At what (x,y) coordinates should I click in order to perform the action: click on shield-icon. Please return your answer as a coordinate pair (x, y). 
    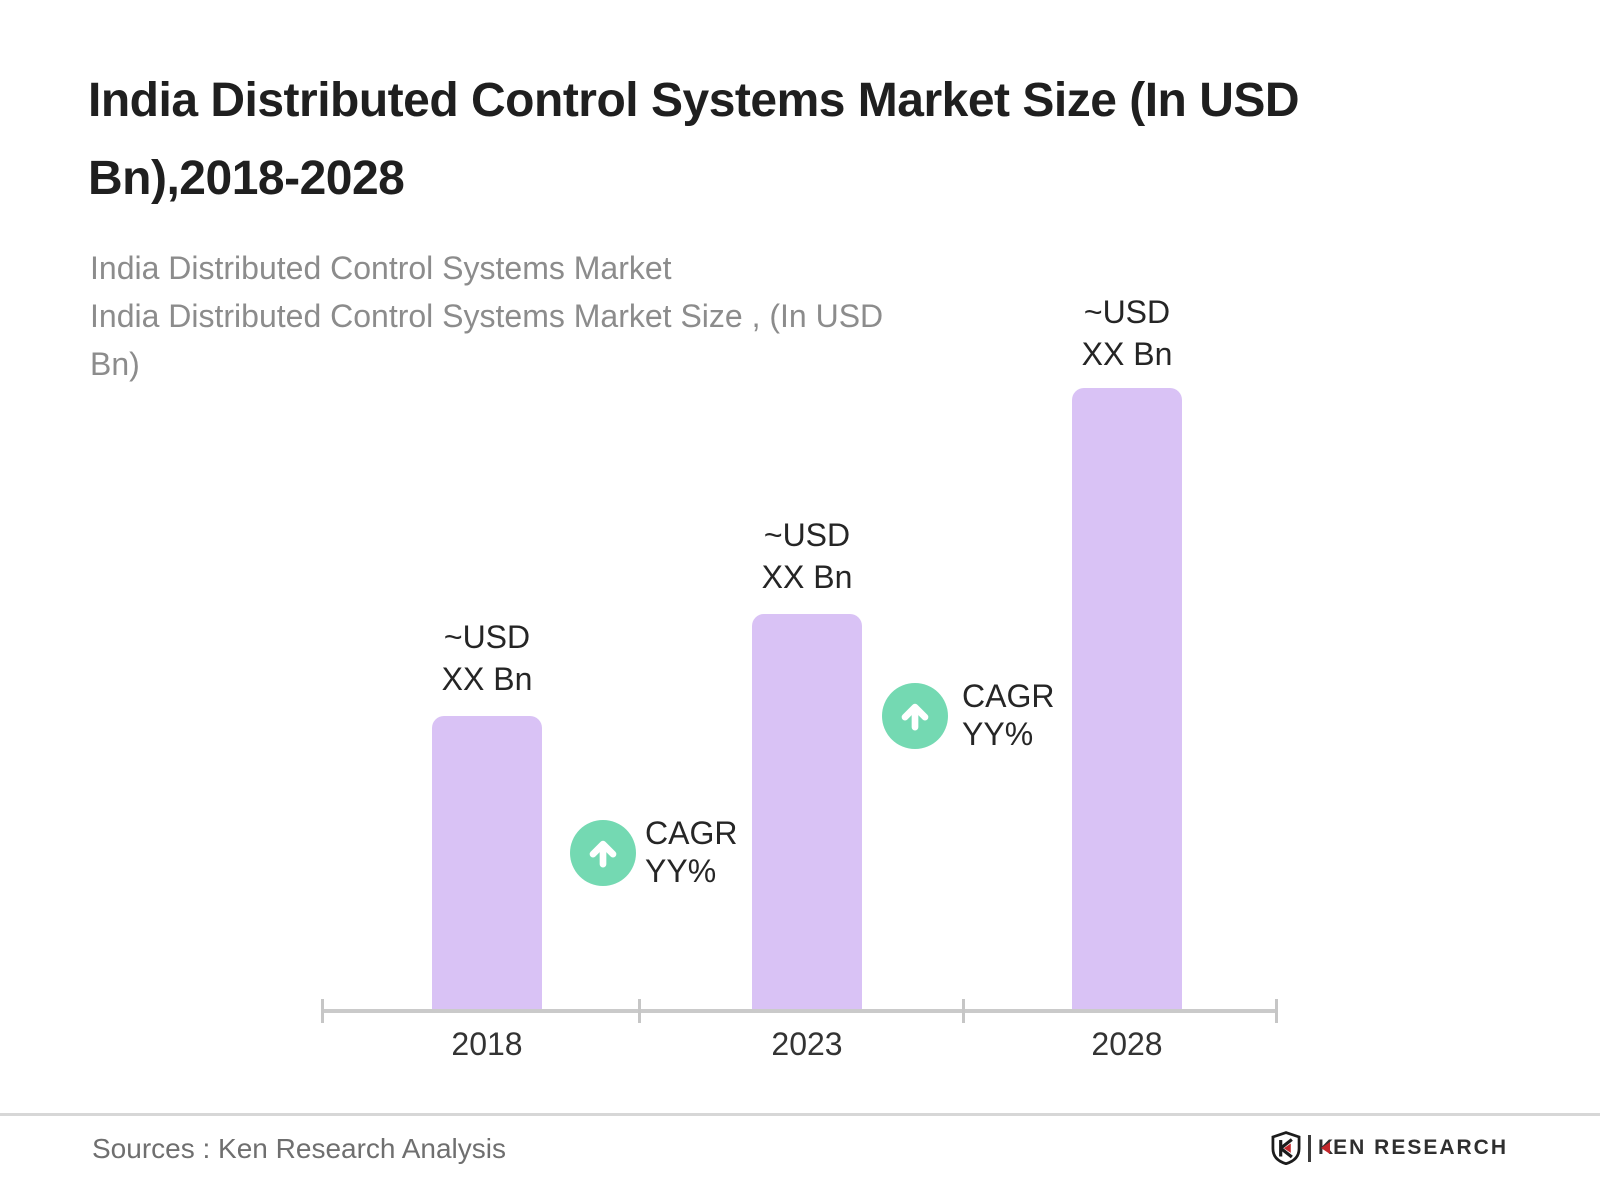
    Looking at the image, I should click on (1286, 1148).